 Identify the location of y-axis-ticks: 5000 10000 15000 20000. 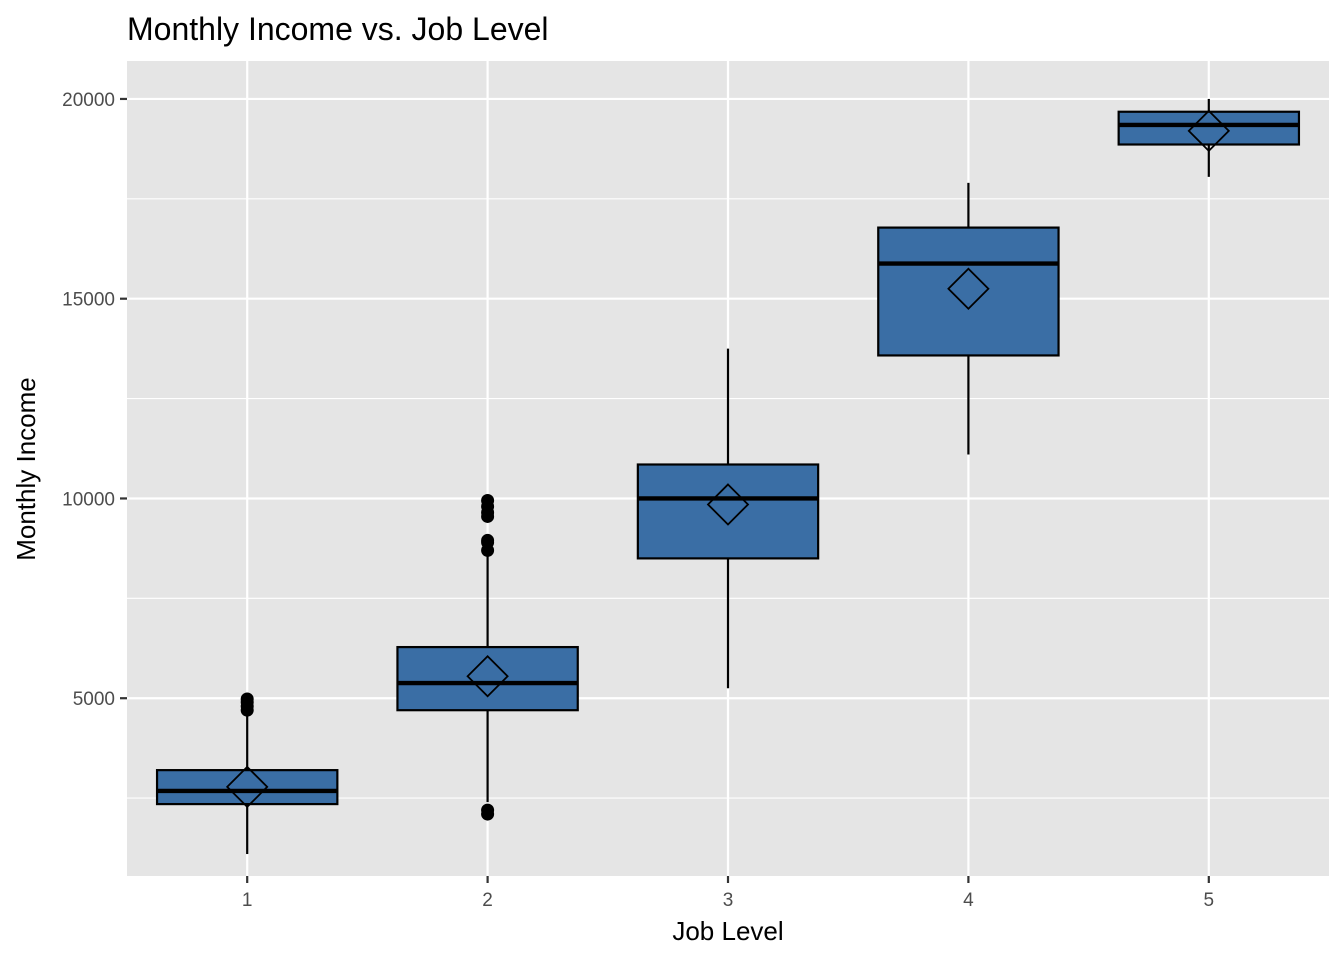
(94, 400).